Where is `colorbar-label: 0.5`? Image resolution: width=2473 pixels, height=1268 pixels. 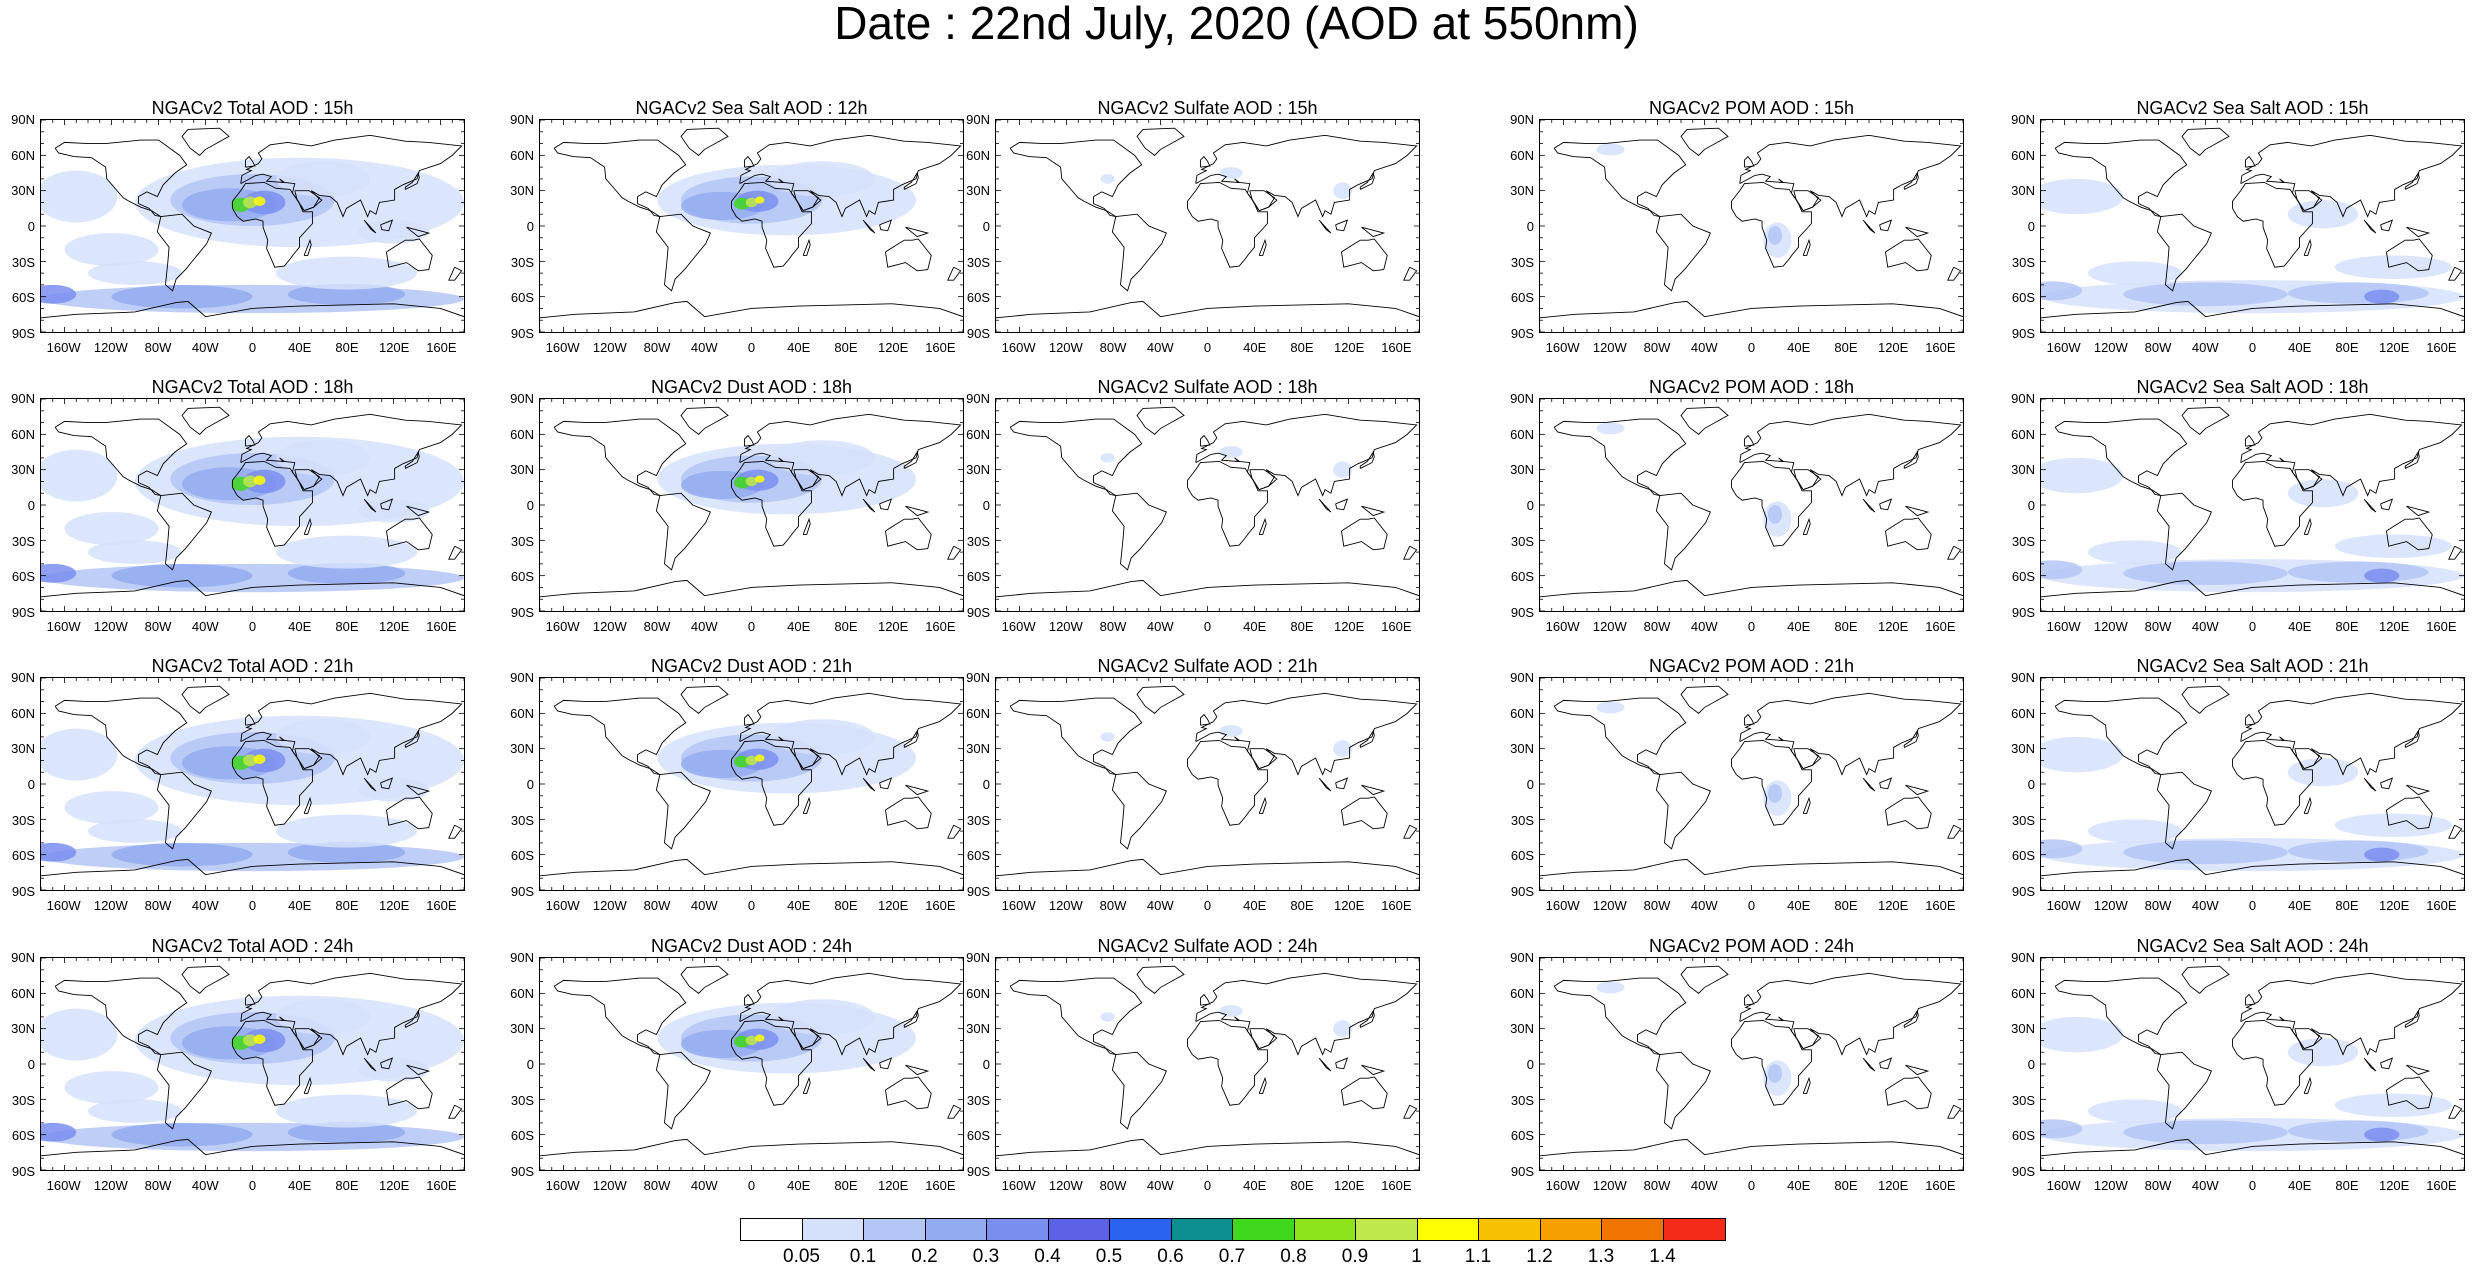 colorbar-label: 0.5 is located at coordinates (1109, 1256).